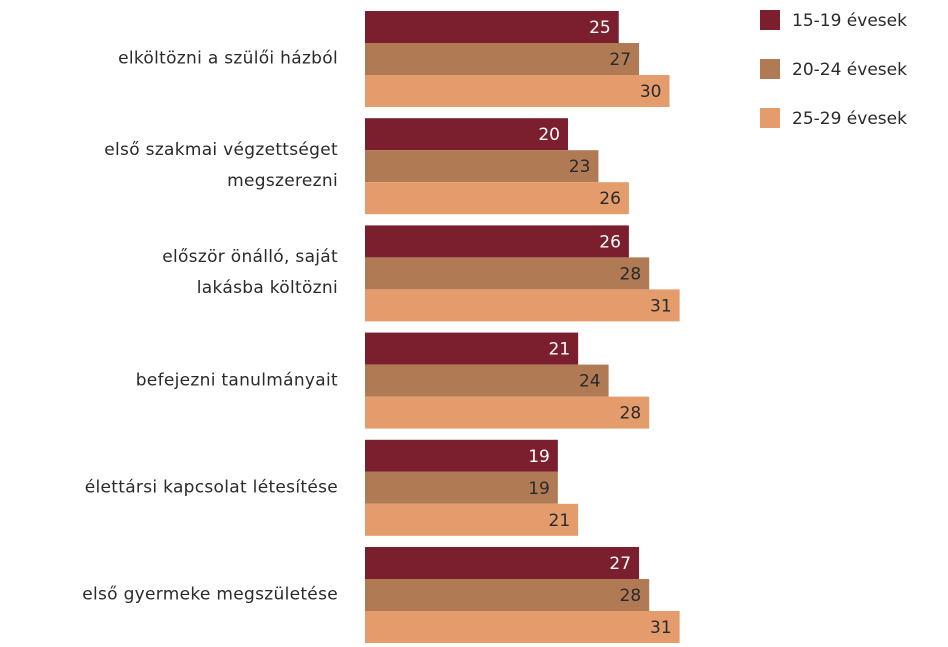 Image resolution: width=948 pixels, height=647 pixels. I want to click on category-label: első szakmai végzettséget megszerezni, so click(221, 166).